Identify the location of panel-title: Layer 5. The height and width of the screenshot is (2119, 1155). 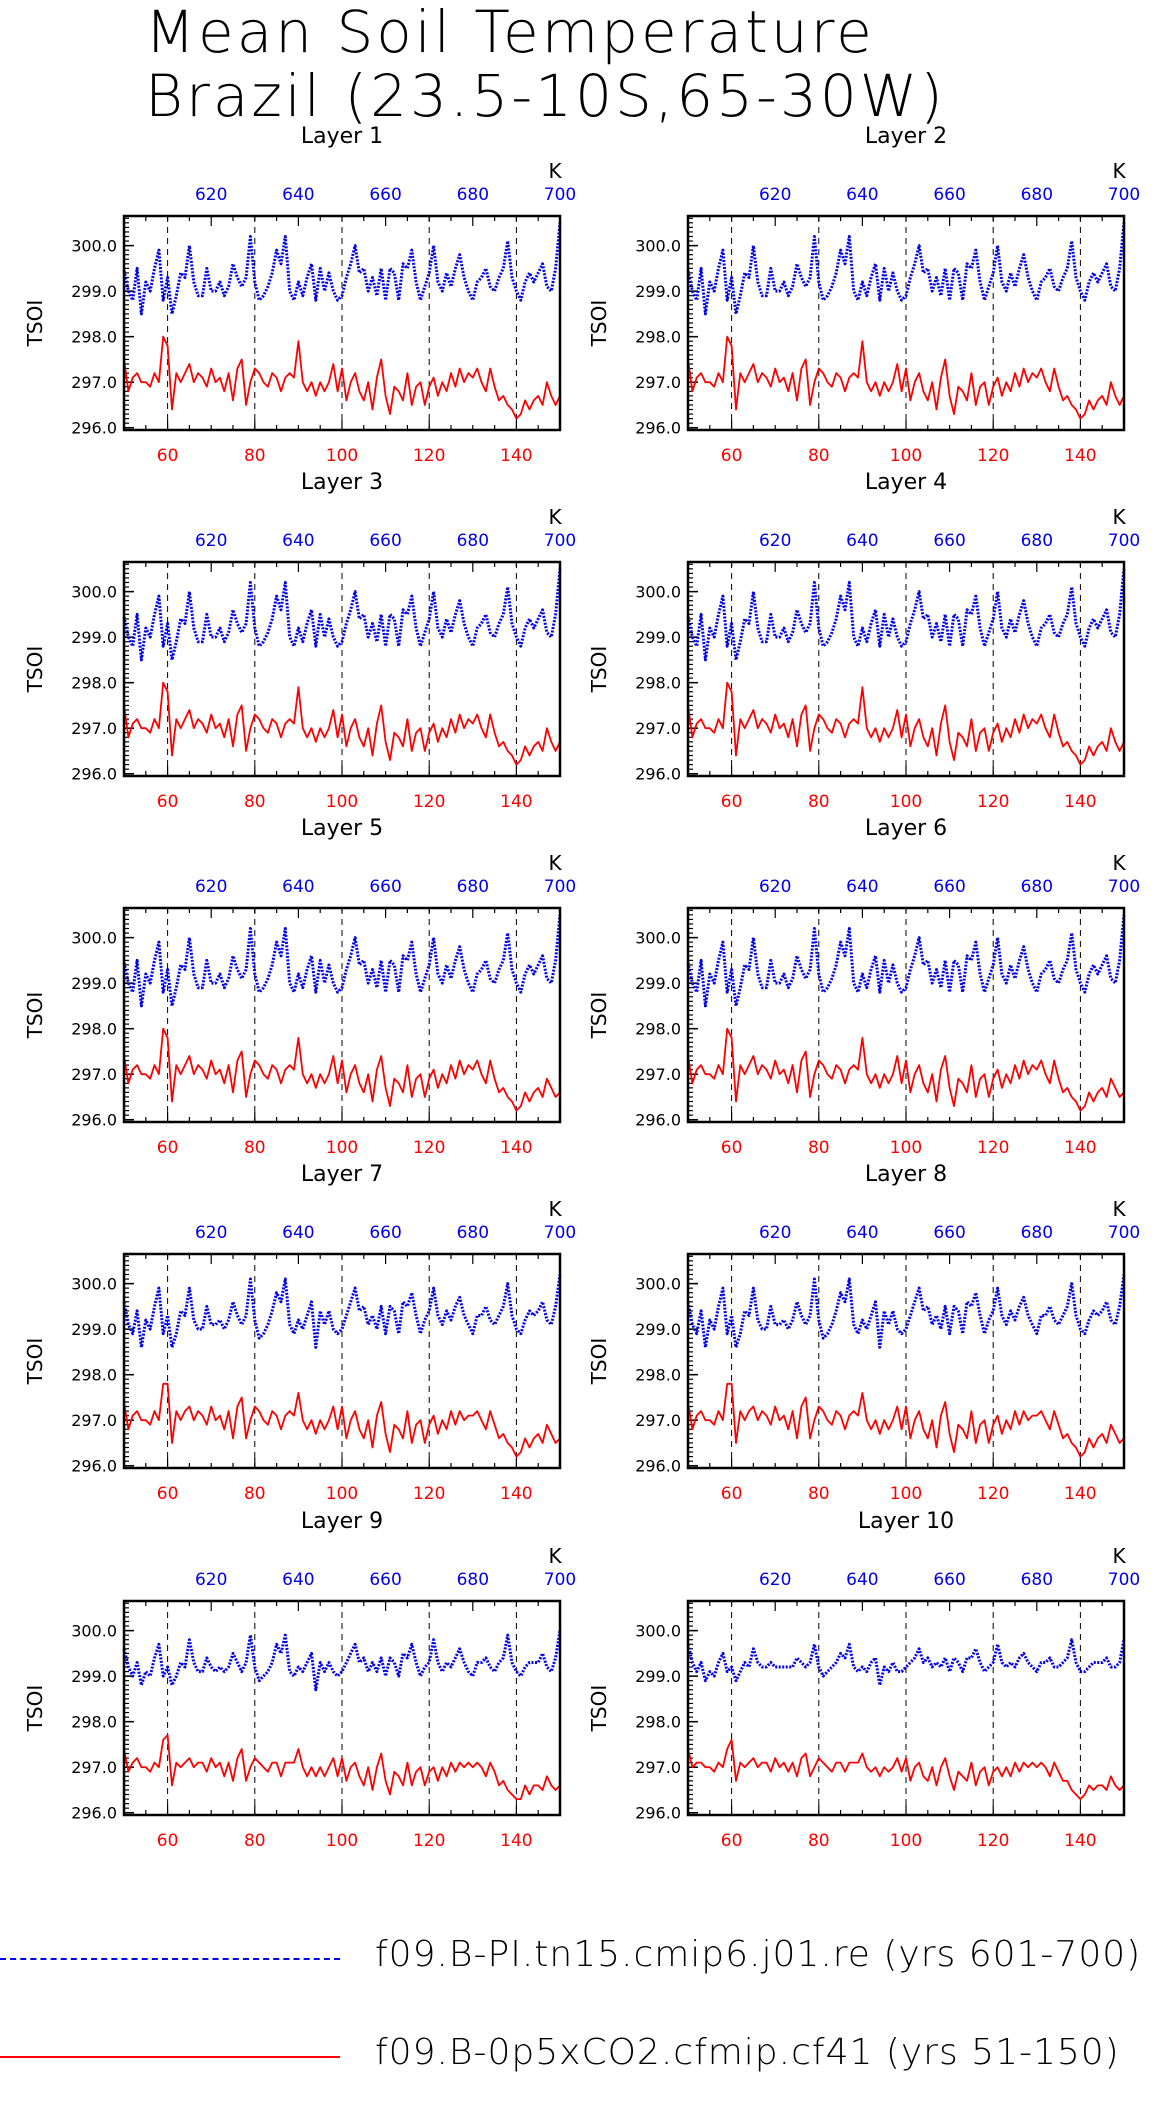
(342, 828).